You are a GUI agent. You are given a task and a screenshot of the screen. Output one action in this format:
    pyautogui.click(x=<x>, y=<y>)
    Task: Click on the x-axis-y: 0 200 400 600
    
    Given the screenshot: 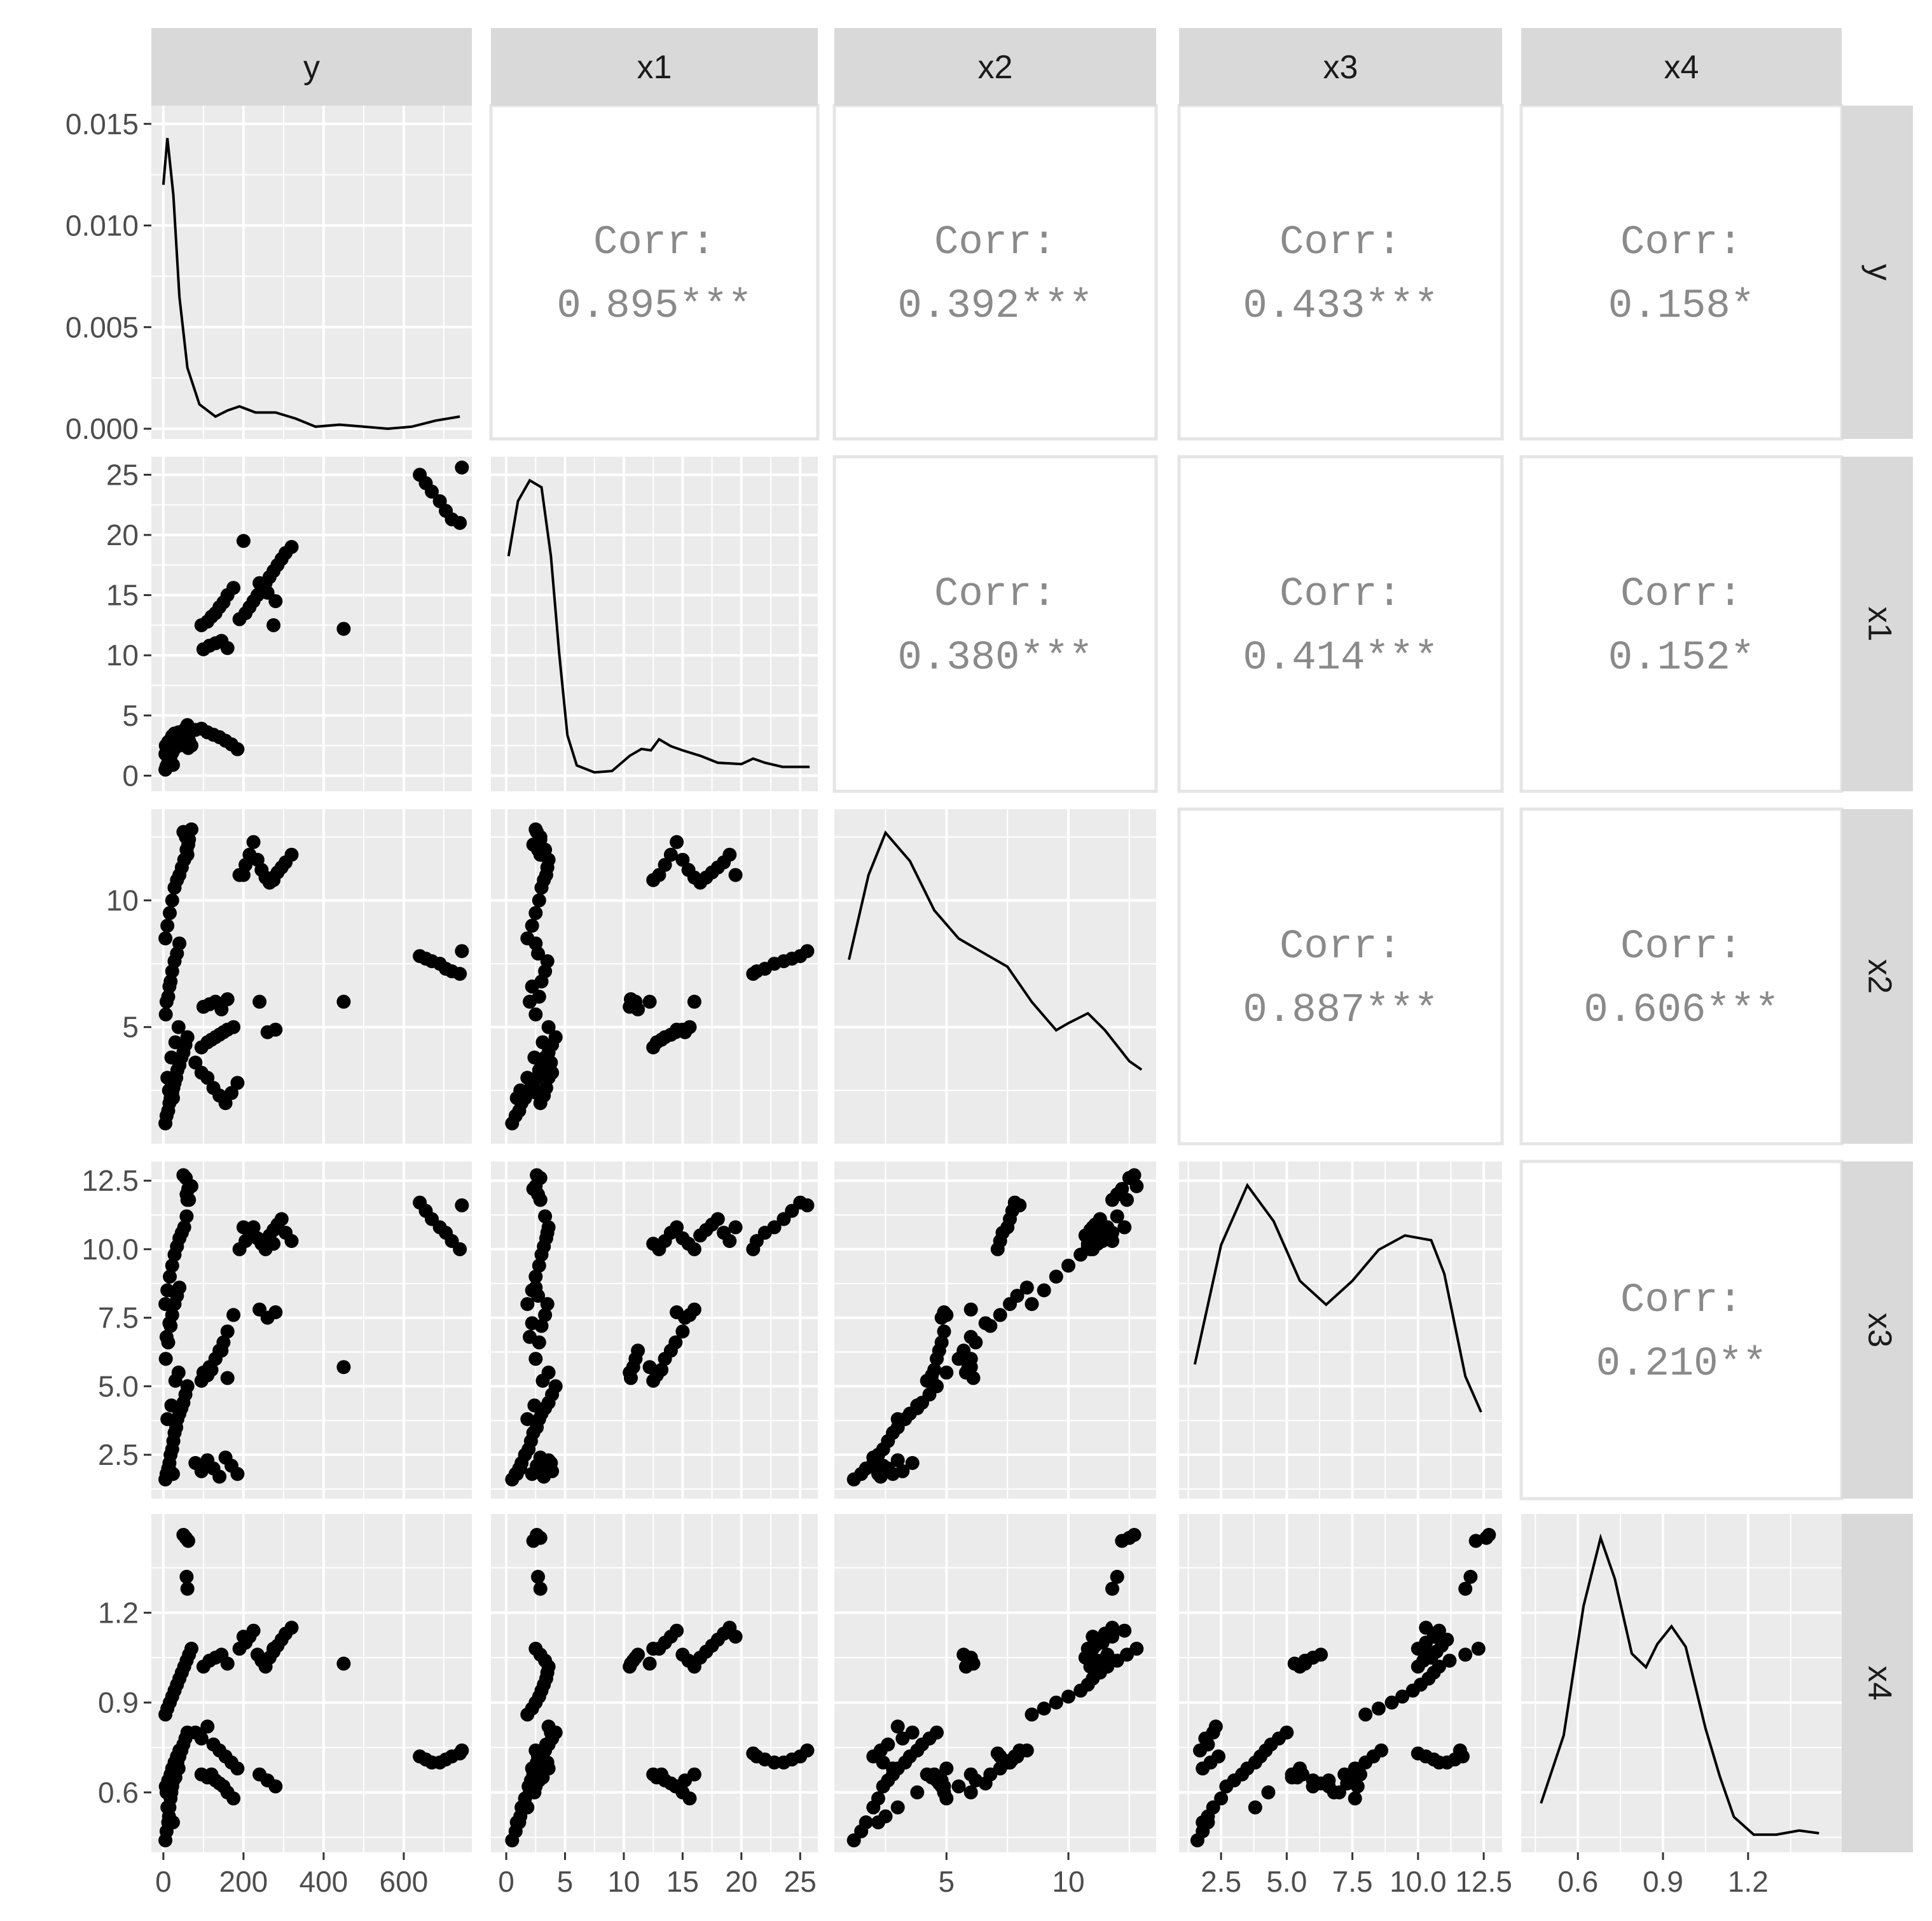 What is the action you would take?
    pyautogui.click(x=291, y=1875)
    